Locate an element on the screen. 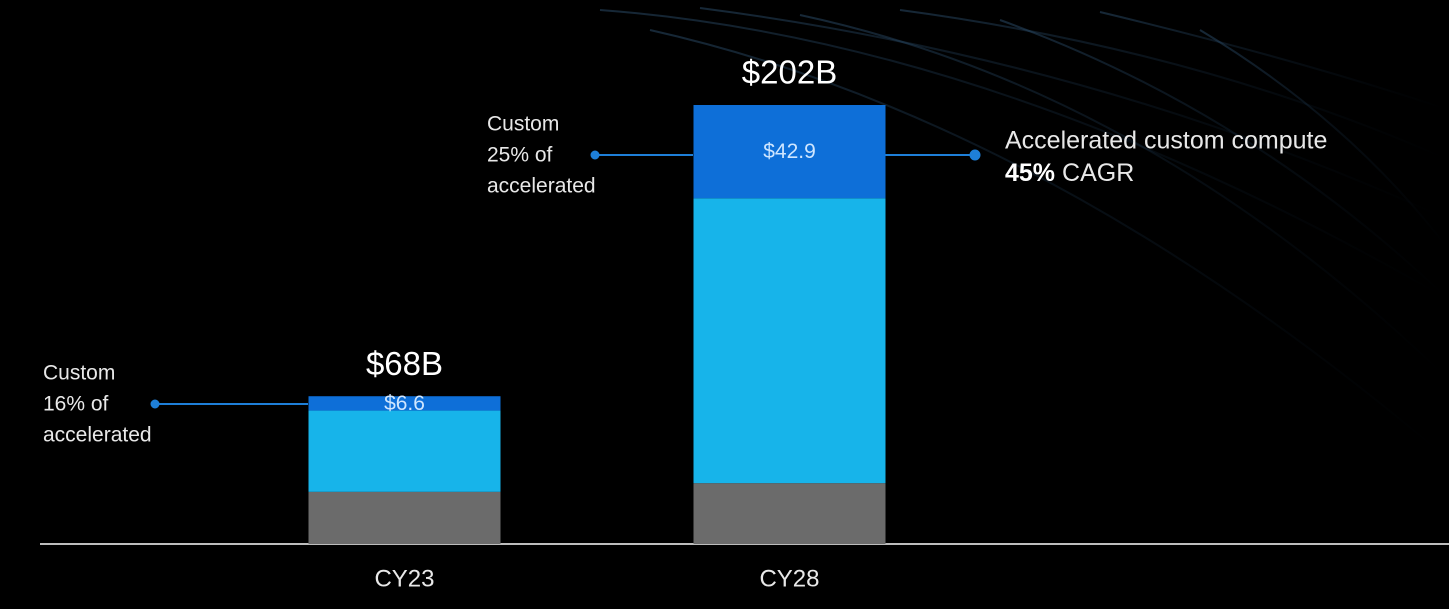 The image size is (1449, 609). value-label: $42.9 is located at coordinates (789, 151).